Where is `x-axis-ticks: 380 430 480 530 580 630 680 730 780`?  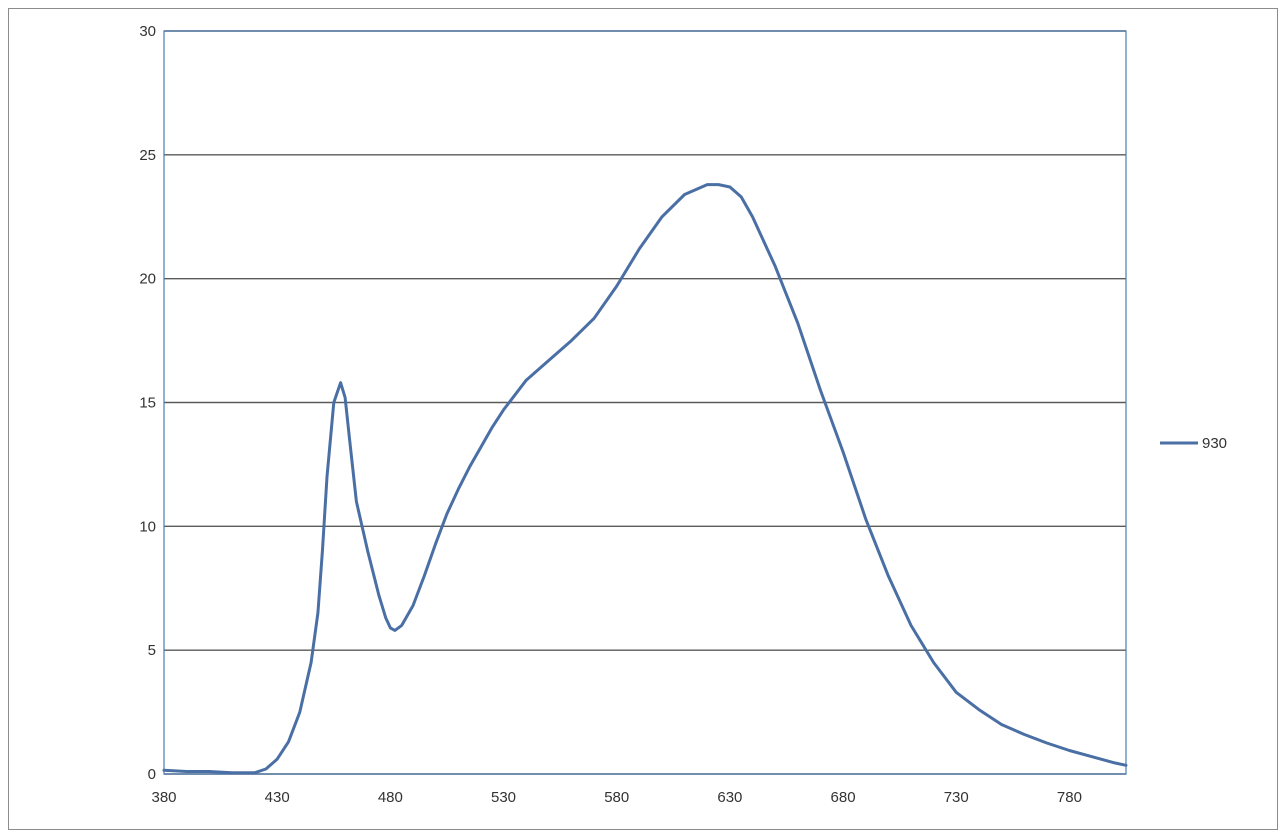 x-axis-ticks: 380 430 480 530 580 630 680 730 780 is located at coordinates (616, 797).